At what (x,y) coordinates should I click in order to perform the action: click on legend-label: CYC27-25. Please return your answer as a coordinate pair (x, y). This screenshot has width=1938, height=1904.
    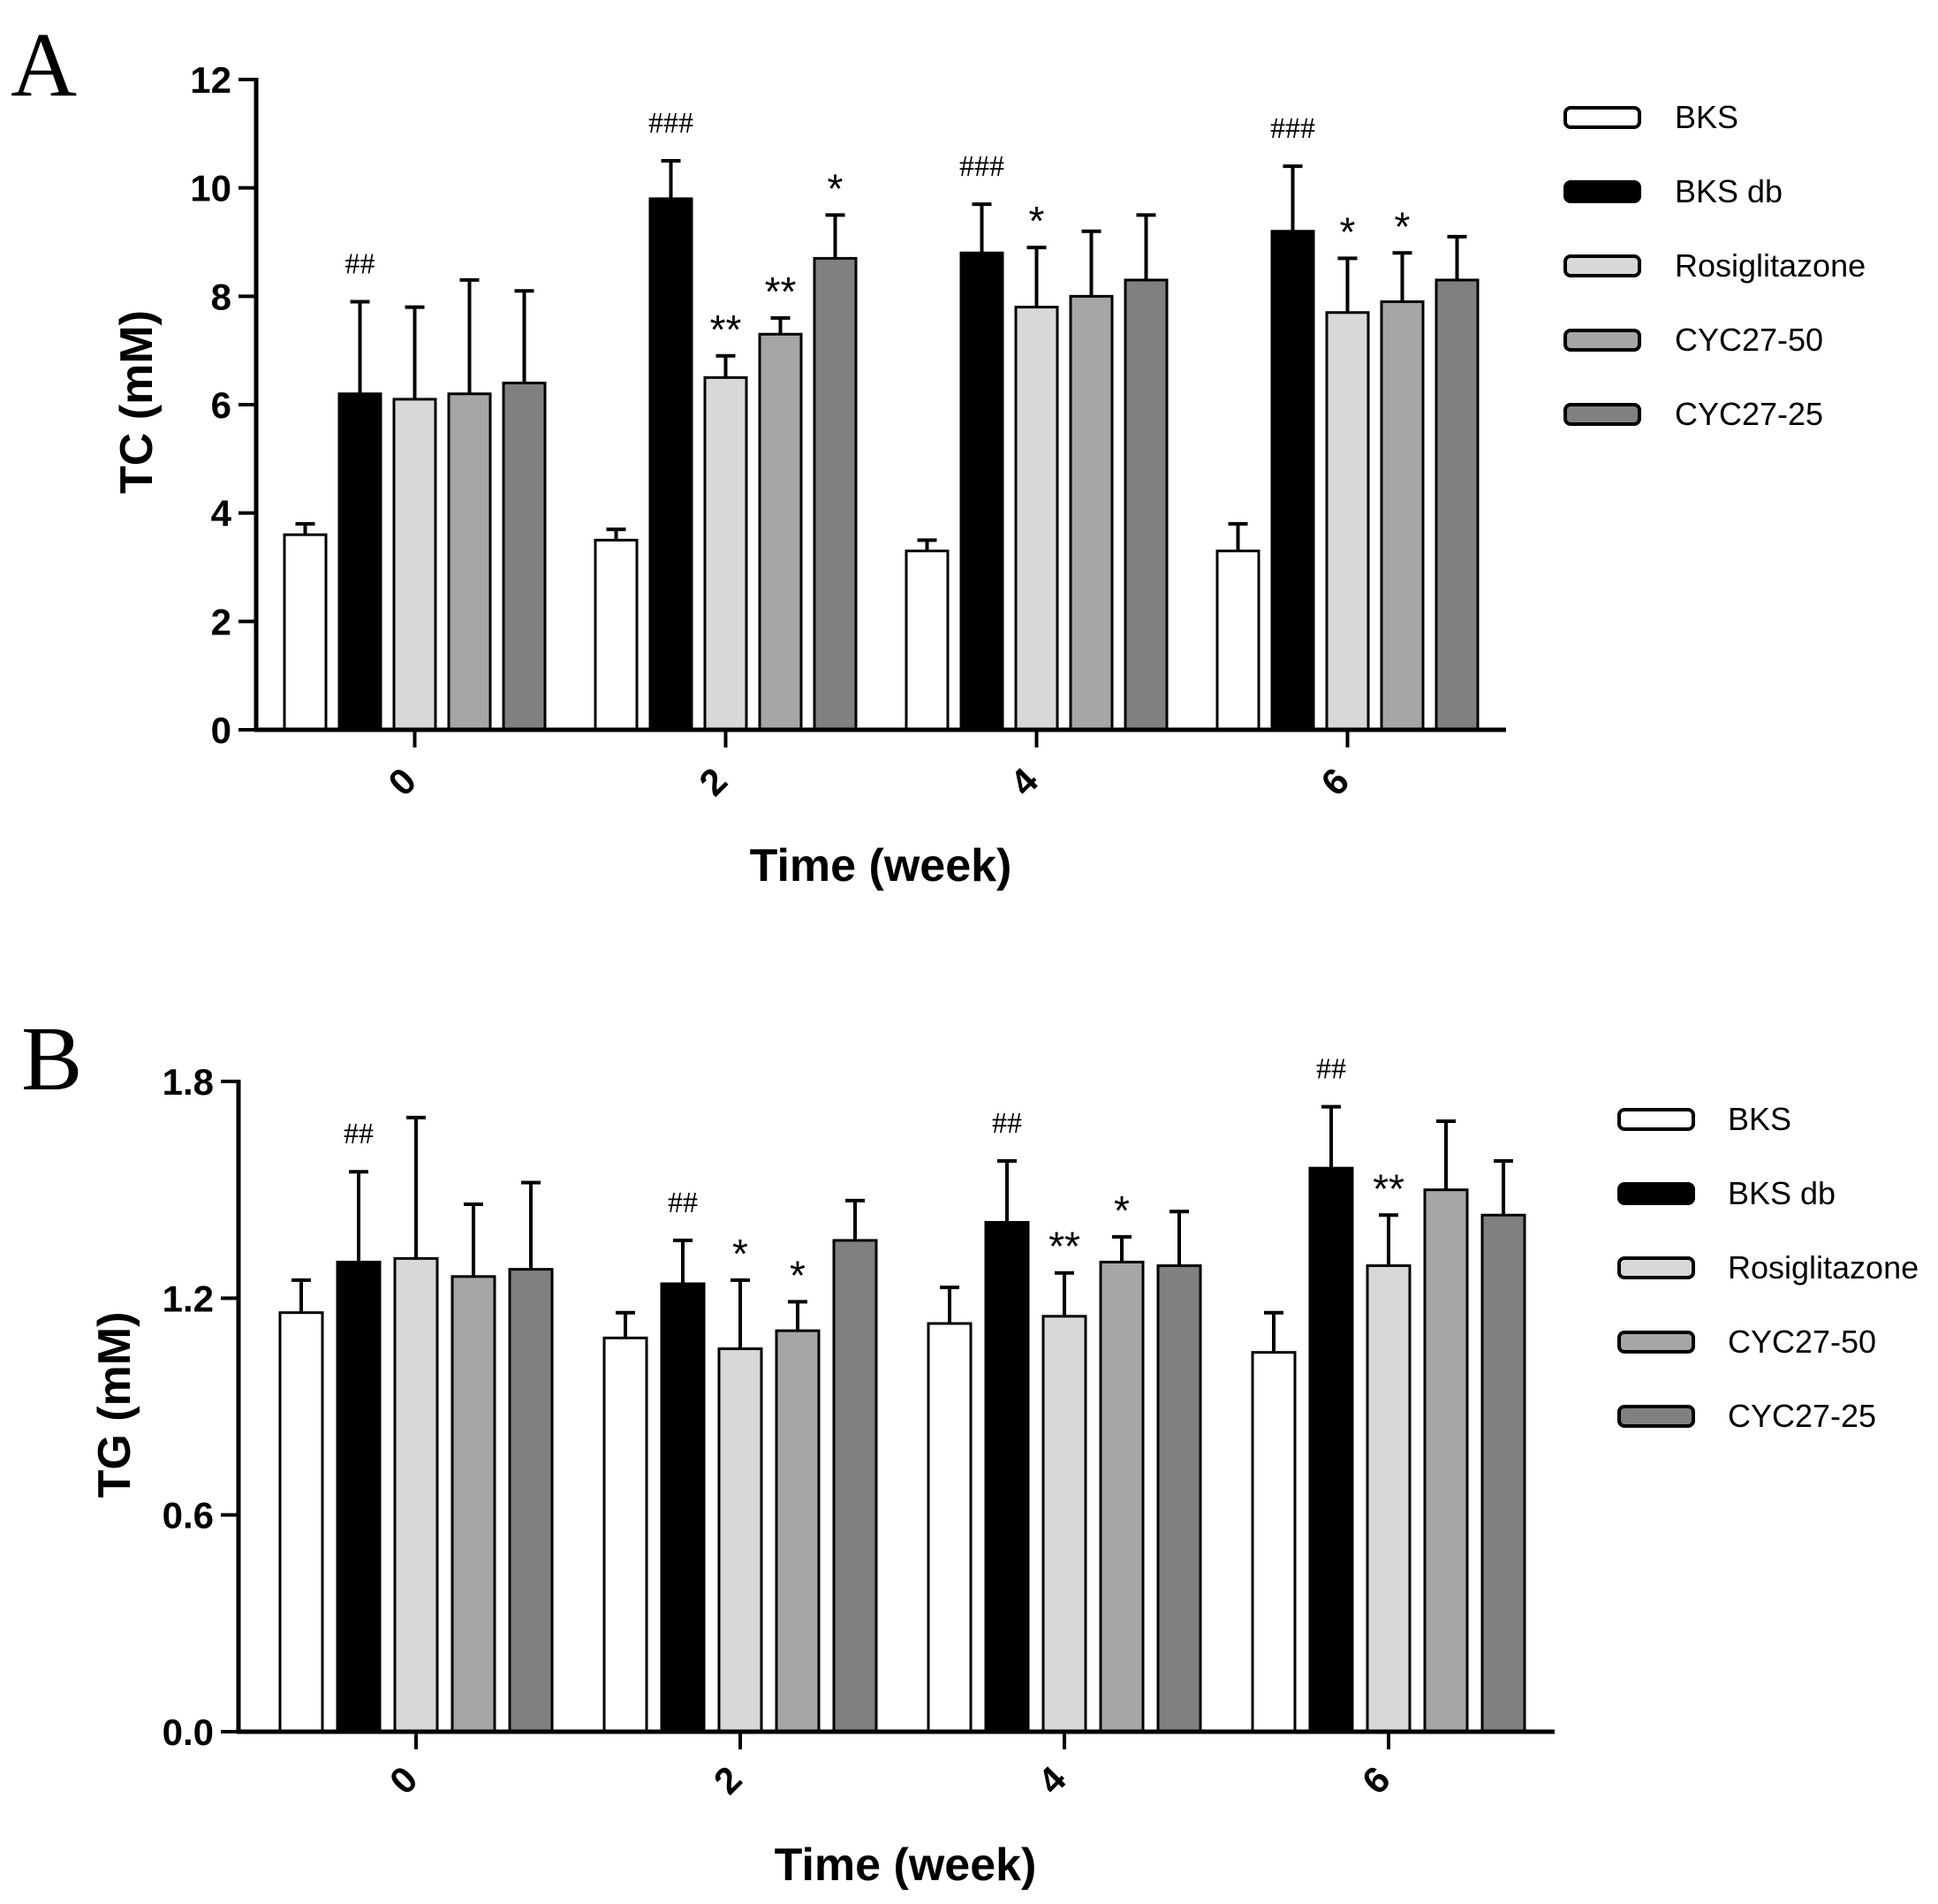
    Looking at the image, I should click on (1802, 1416).